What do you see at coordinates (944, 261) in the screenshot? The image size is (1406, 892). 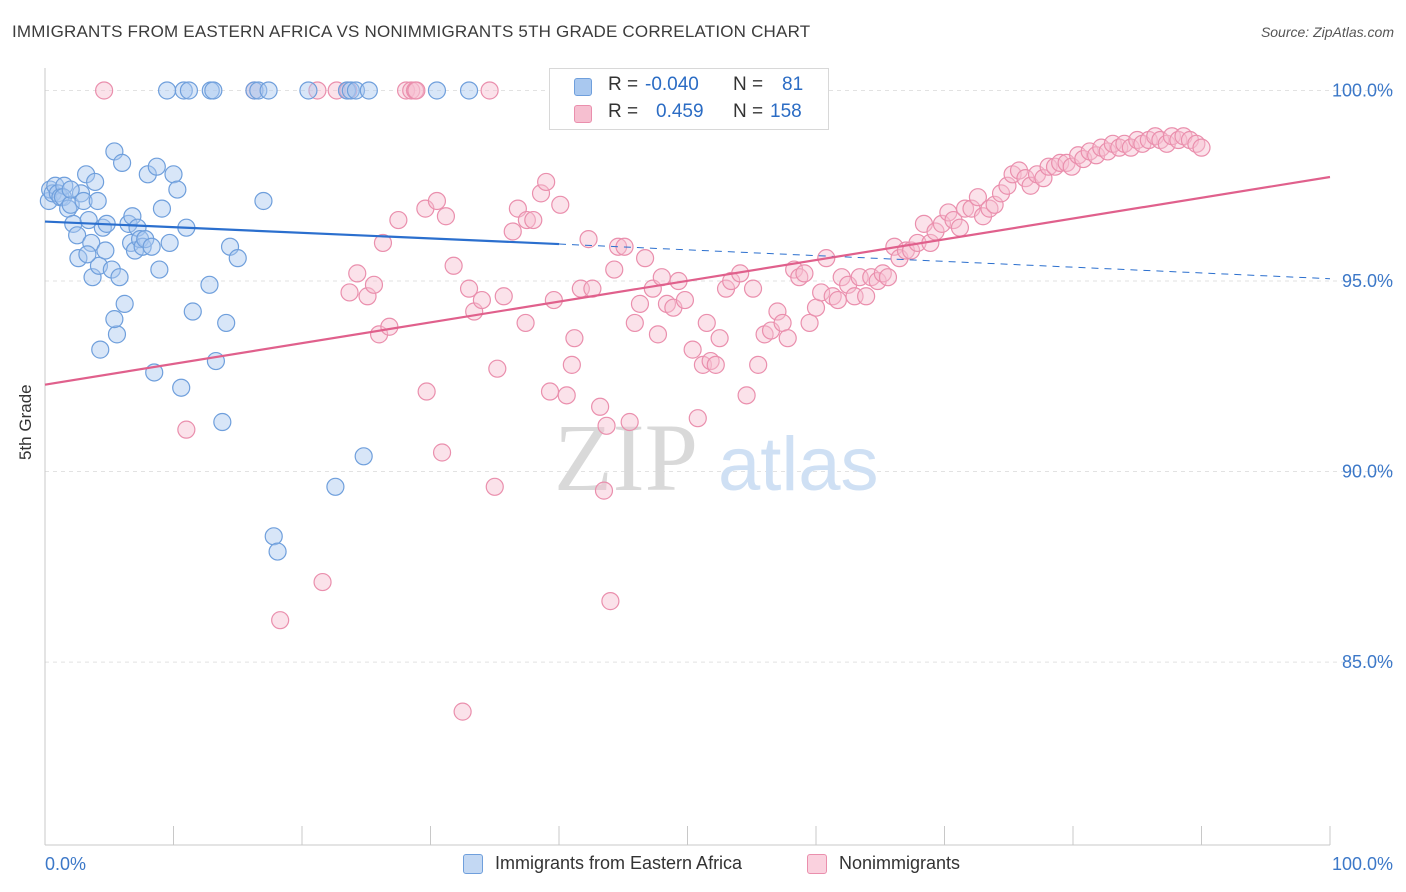 I see `trend-line-eastern-africa-extension` at bounding box center [944, 261].